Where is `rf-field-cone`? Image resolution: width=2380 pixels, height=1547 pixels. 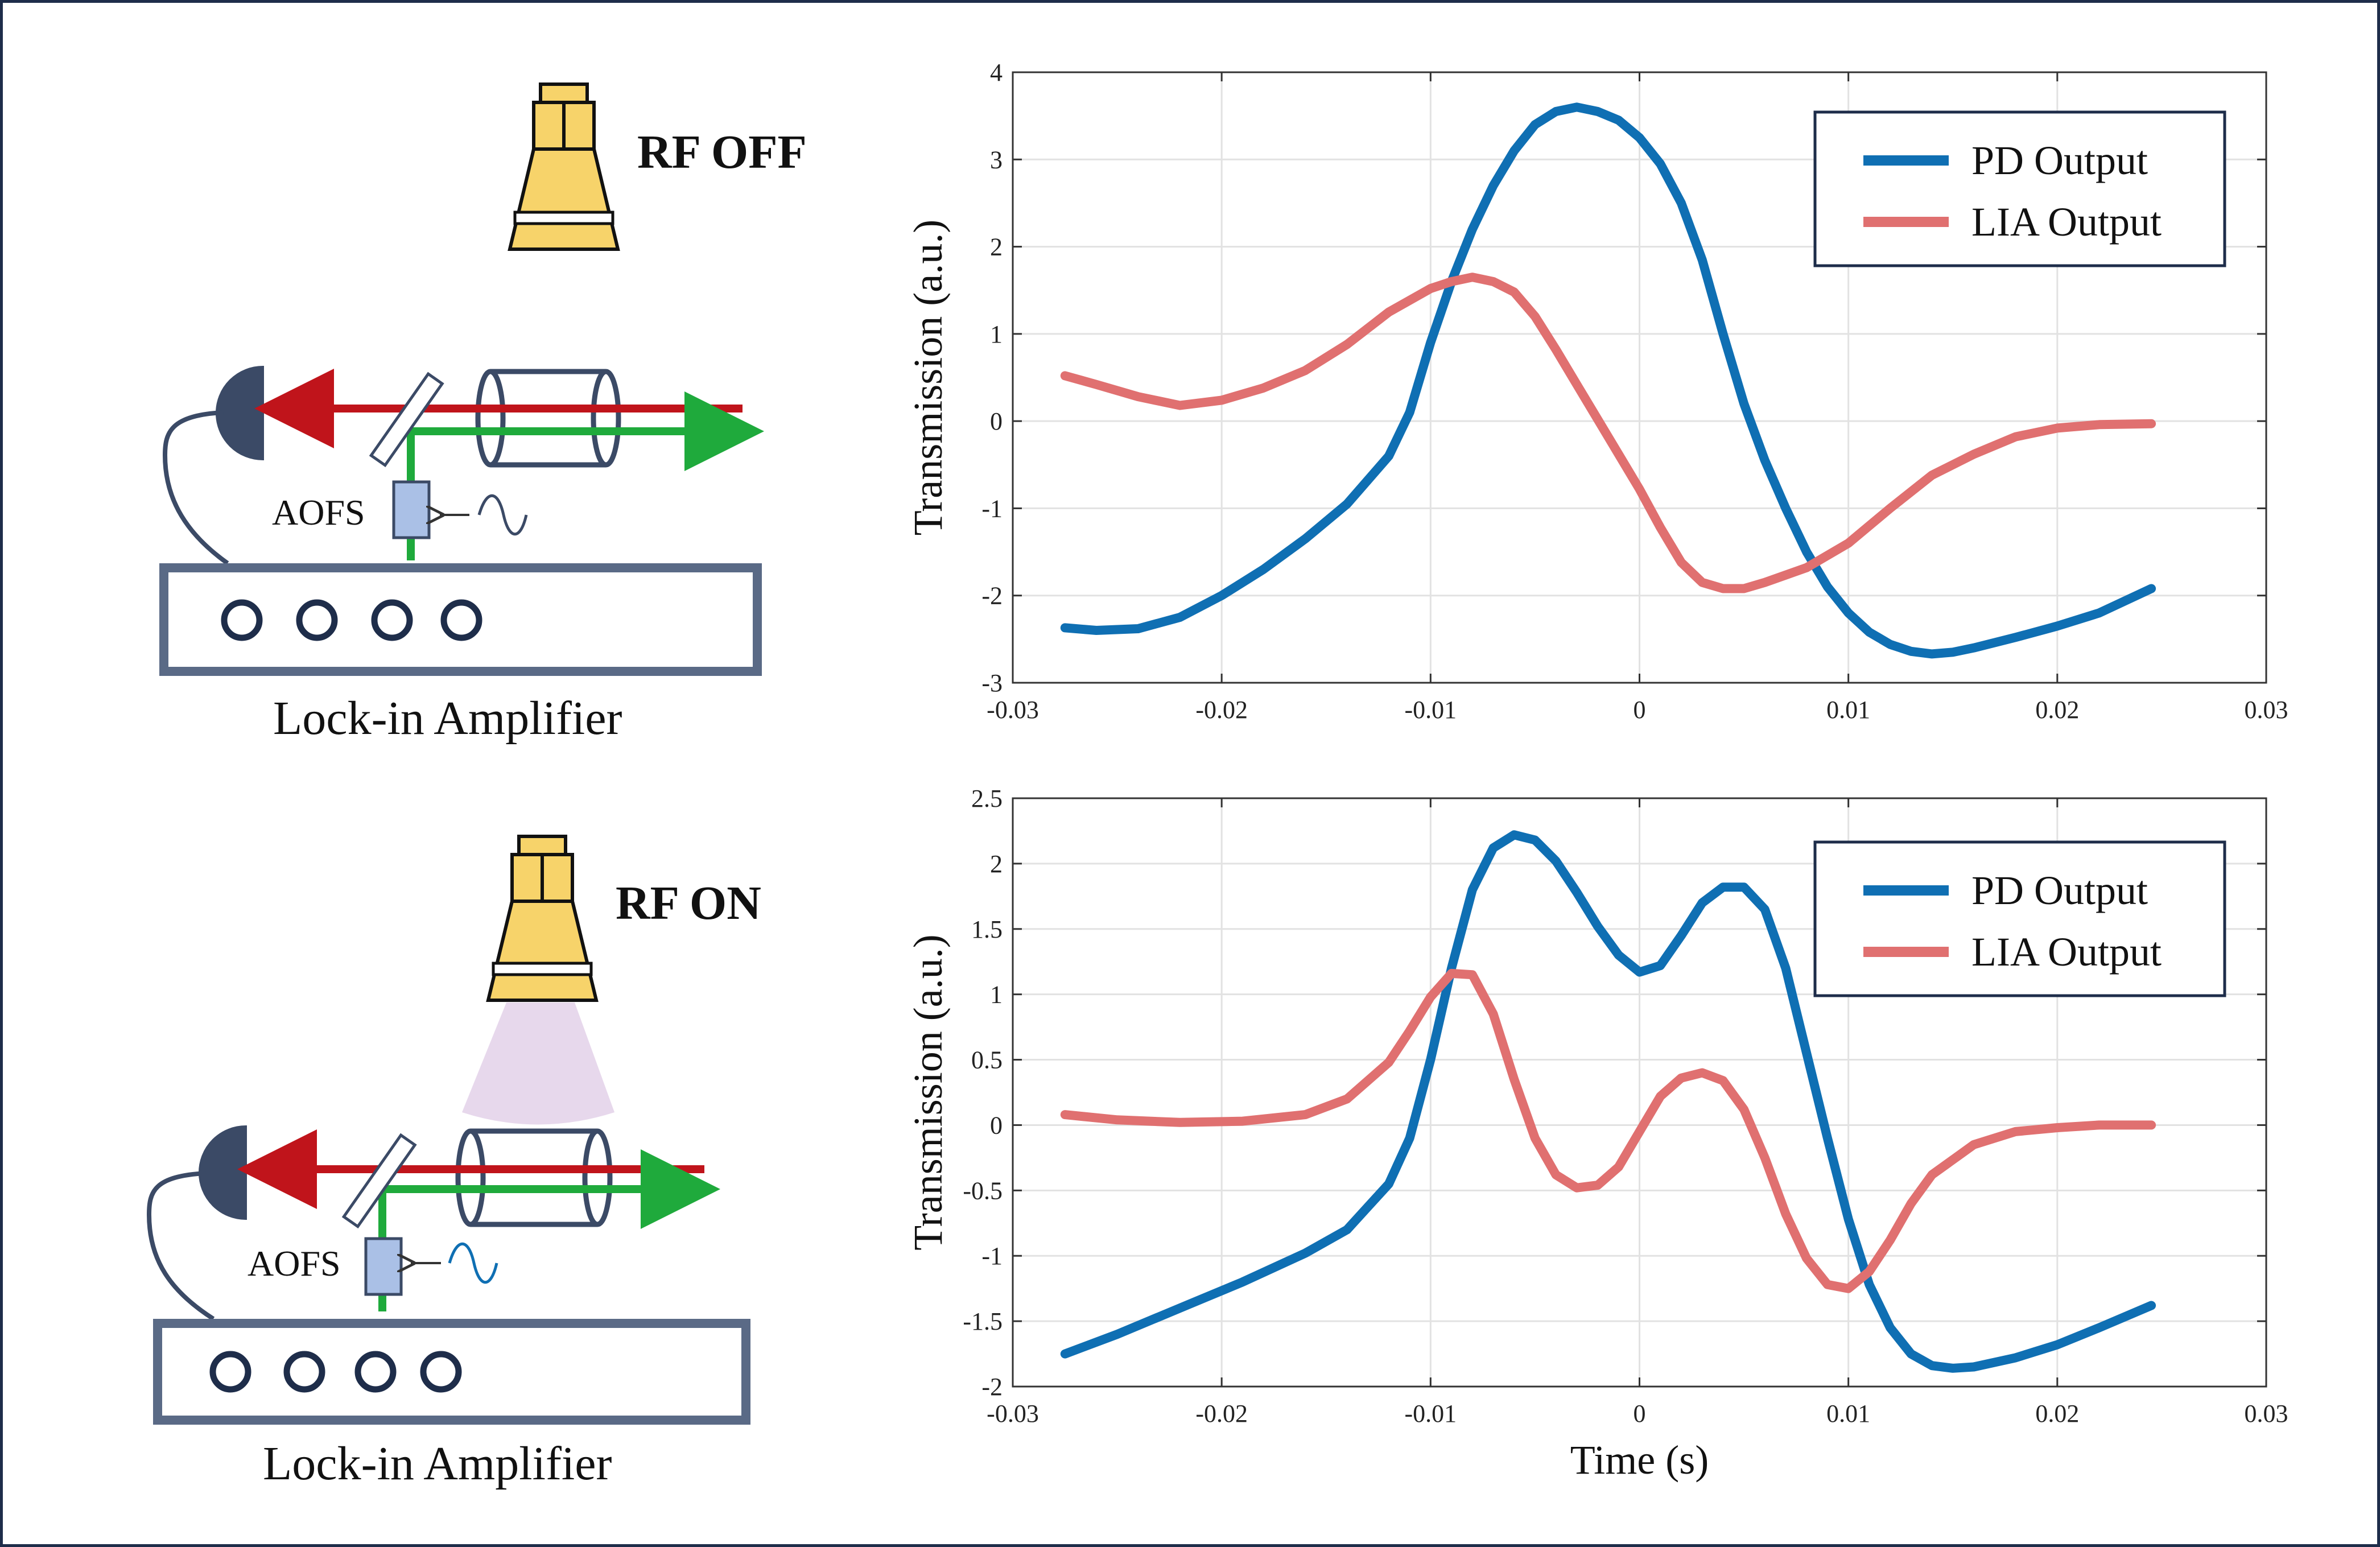
rf-field-cone is located at coordinates (538, 1064).